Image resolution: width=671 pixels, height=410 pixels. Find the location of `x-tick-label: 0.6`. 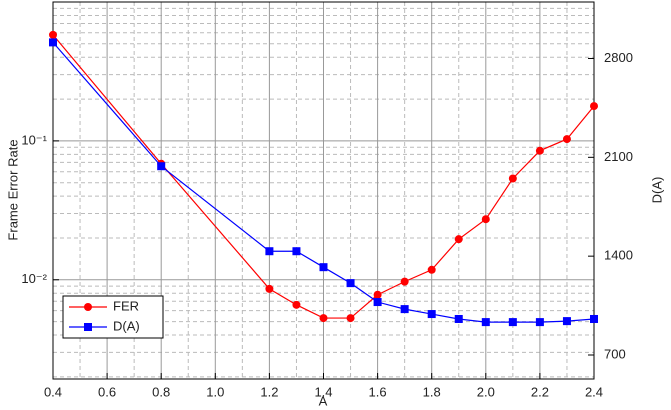

x-tick-label: 0.6 is located at coordinates (107, 391).